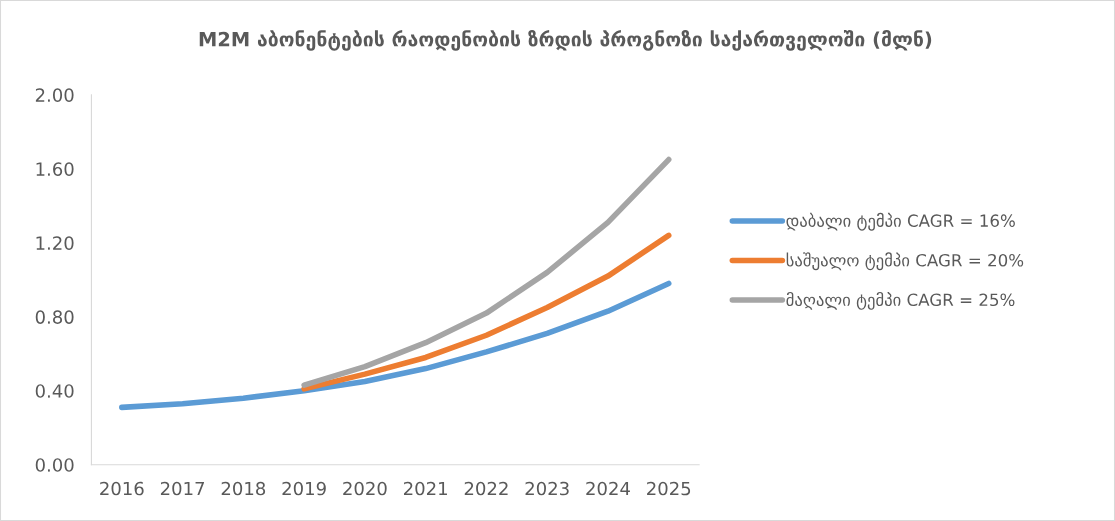  What do you see at coordinates (54, 317) in the screenshot?
I see `y-tick-label: 0.80` at bounding box center [54, 317].